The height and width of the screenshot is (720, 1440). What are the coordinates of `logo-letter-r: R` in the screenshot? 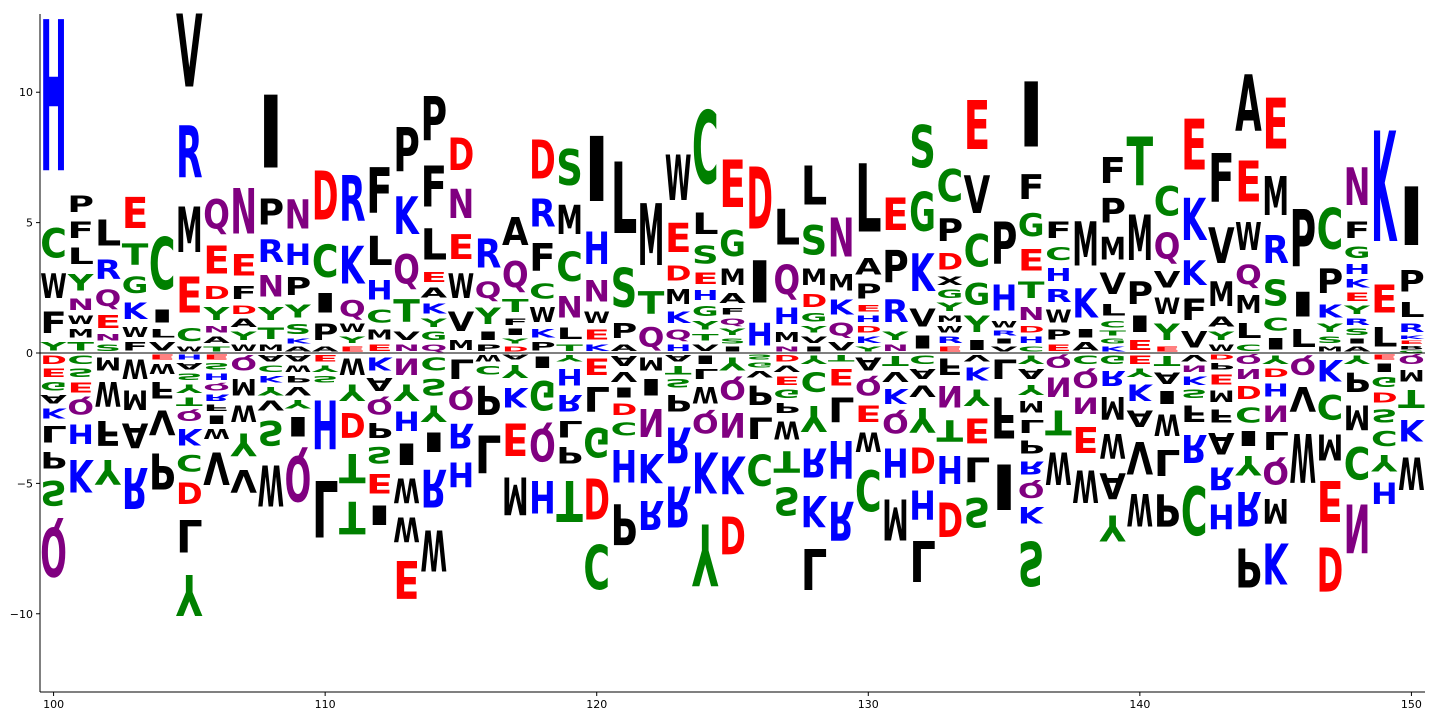 It's located at (1004, 334).